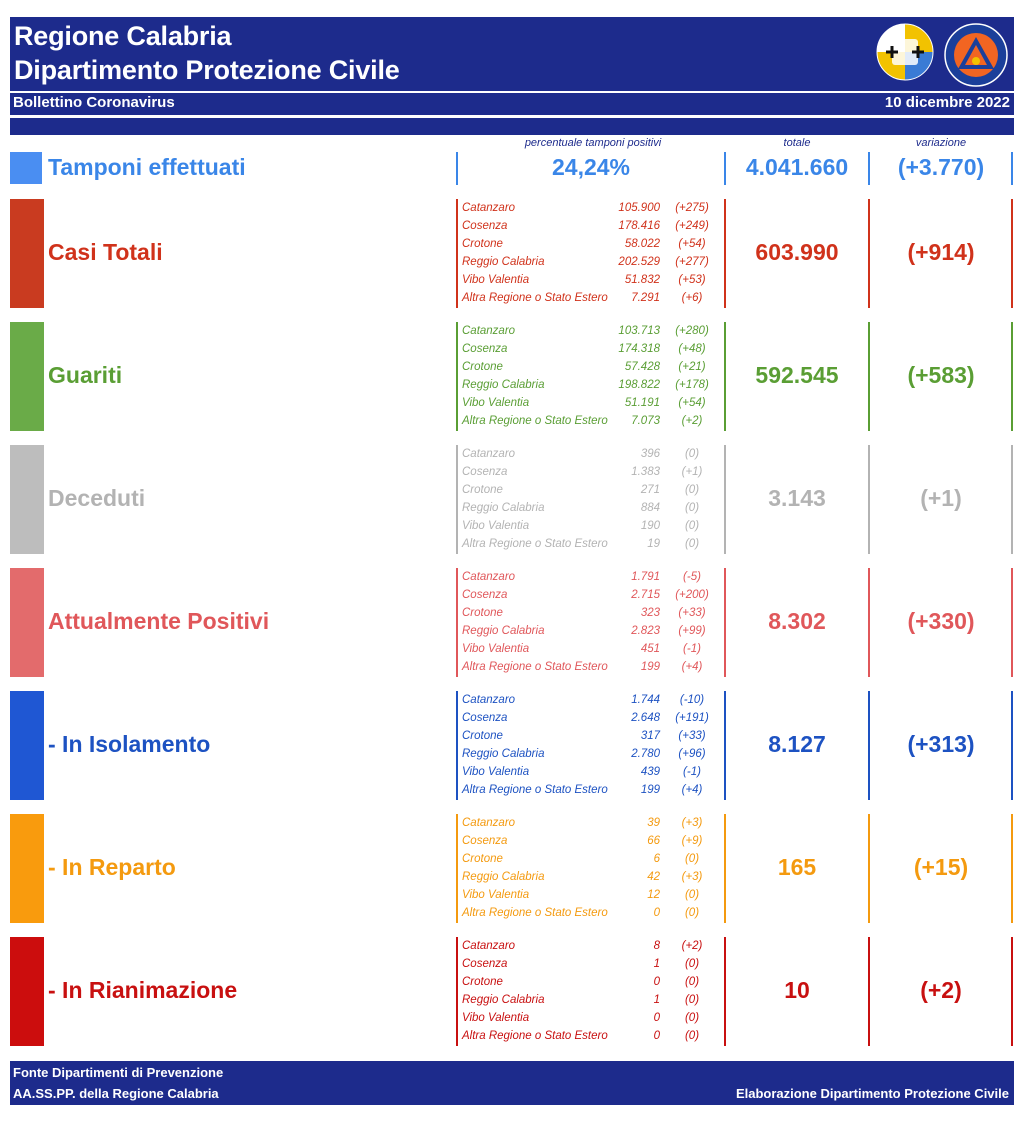  Describe the element at coordinates (692, 631) in the screenshot. I see `province-delta: (+99)` at that location.